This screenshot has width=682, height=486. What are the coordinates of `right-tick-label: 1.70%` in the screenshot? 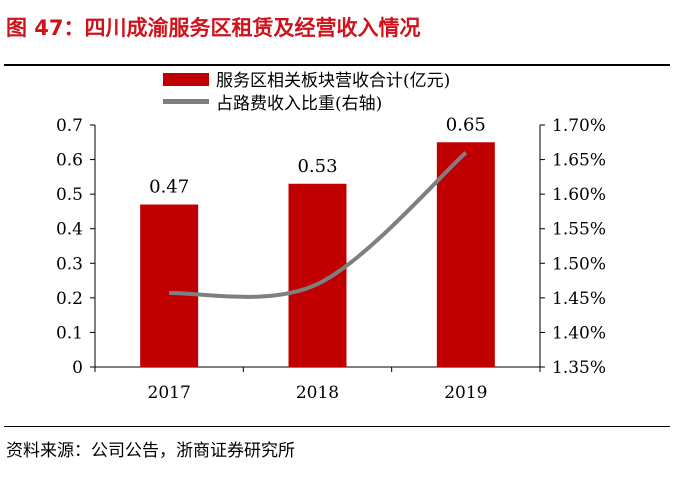 It's located at (579, 126).